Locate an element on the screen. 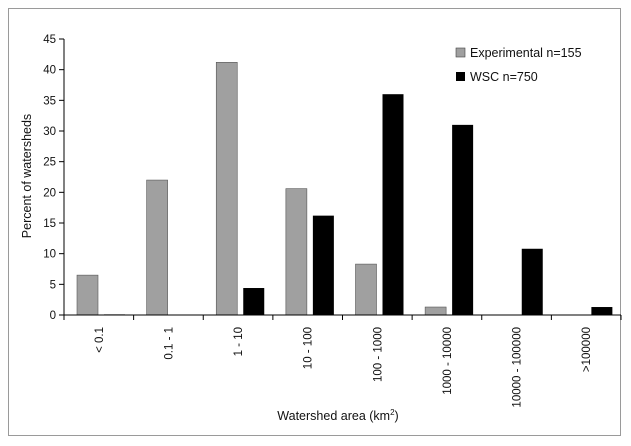 The width and height of the screenshot is (631, 446). y-axis-label: Percent of watersheds is located at coordinates (27, 176).